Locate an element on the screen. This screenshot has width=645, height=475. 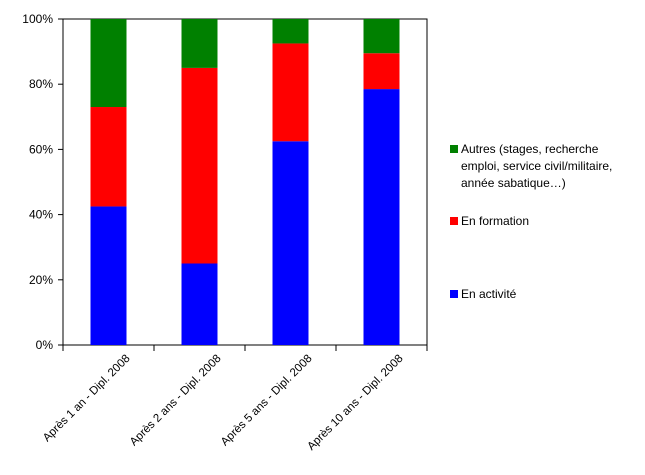
legend-label: En activité is located at coordinates (489, 294).